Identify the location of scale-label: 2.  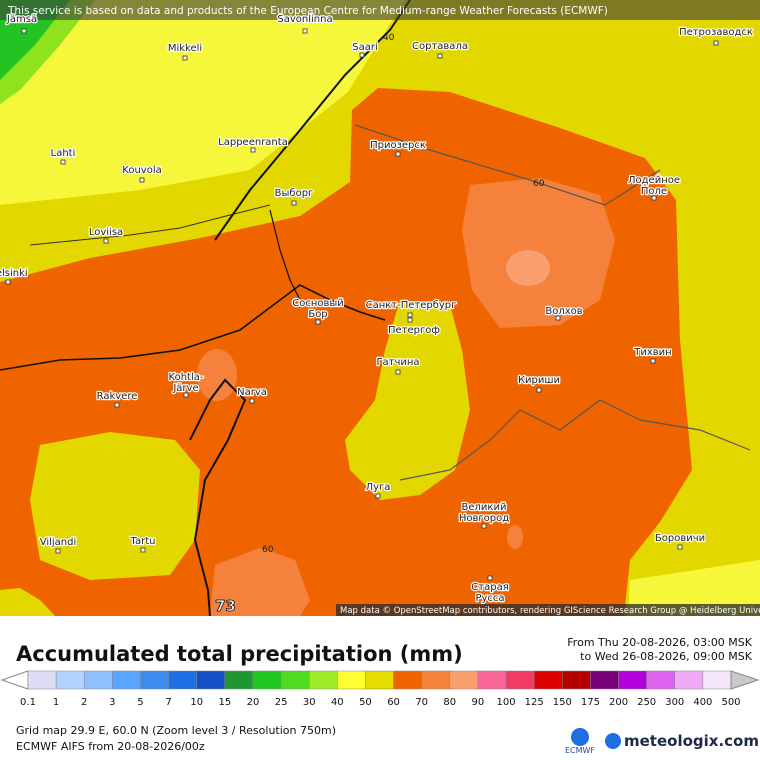
(84, 702).